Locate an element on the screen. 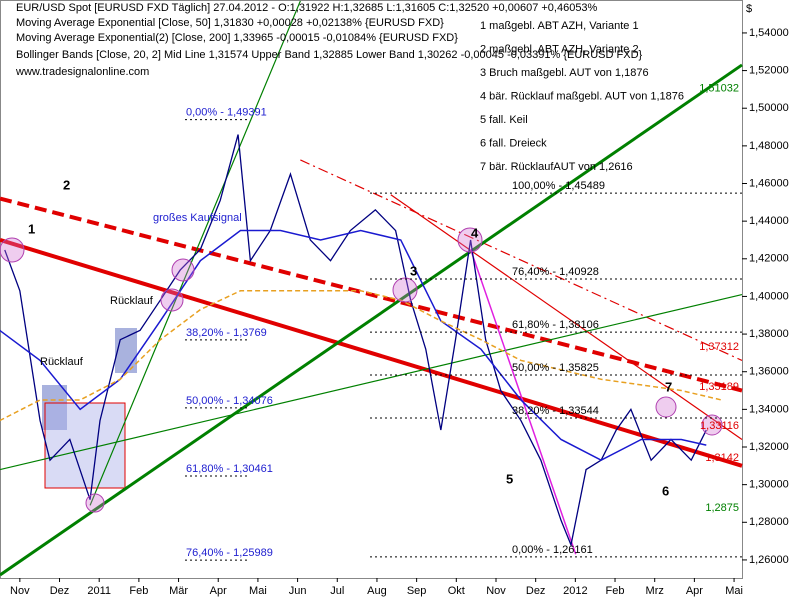  price-label: 1,37312 is located at coordinates (719, 347).